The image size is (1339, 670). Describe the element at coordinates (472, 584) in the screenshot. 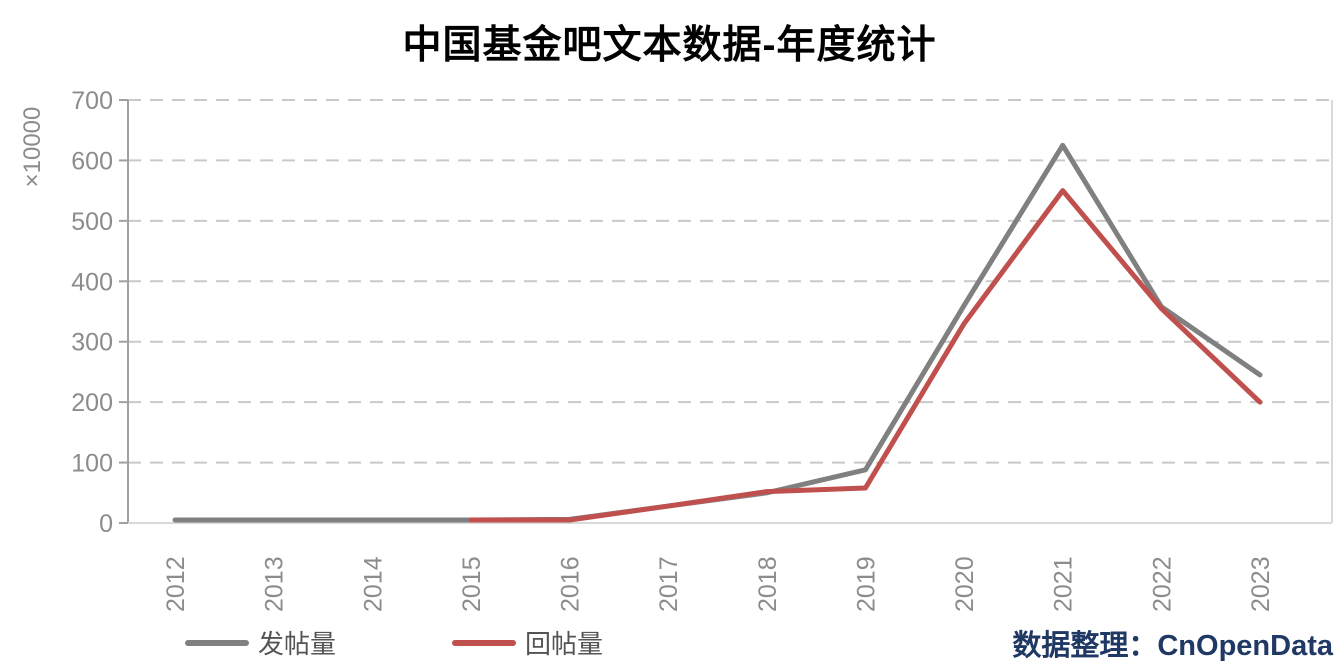

I see `x-tick-label: 2015` at that location.